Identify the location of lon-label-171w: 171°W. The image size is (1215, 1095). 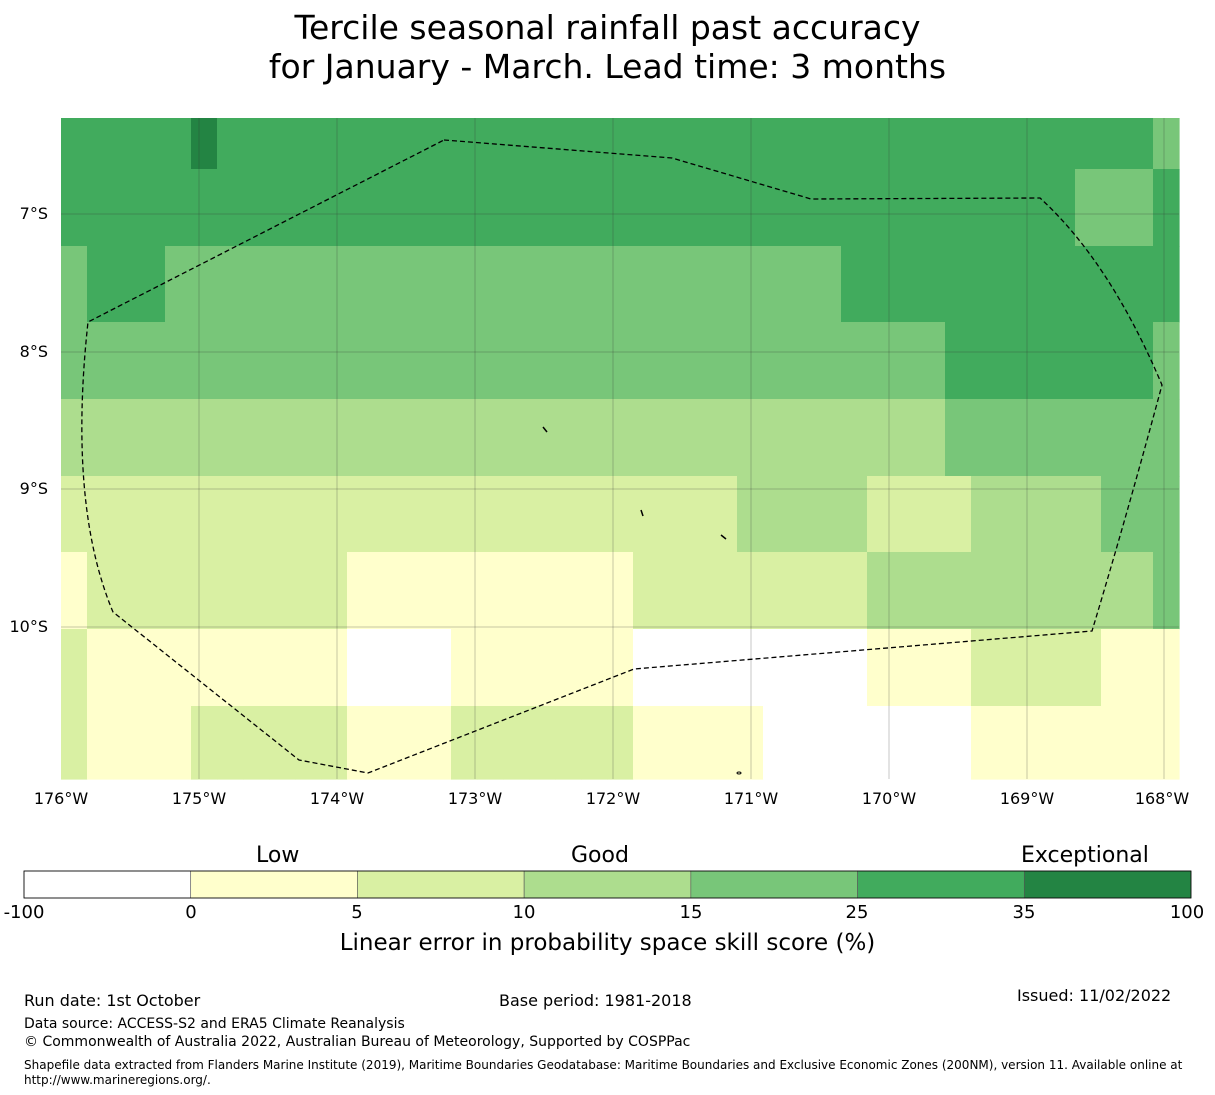
(751, 798).